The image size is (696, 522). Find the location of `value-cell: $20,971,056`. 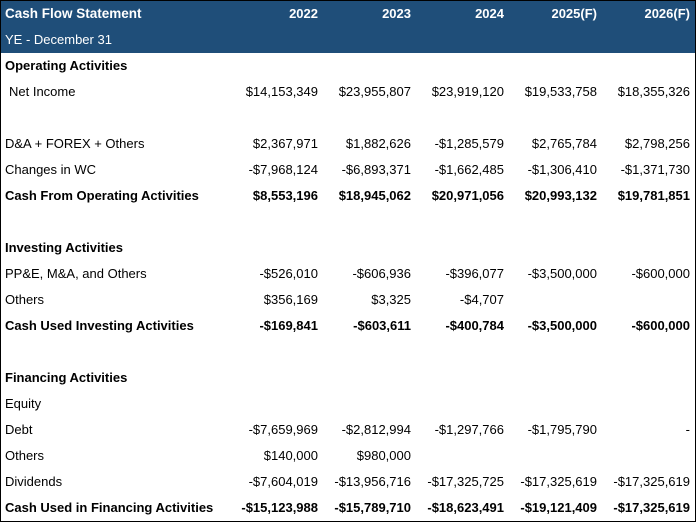

value-cell: $20,971,056 is located at coordinates (467, 195).